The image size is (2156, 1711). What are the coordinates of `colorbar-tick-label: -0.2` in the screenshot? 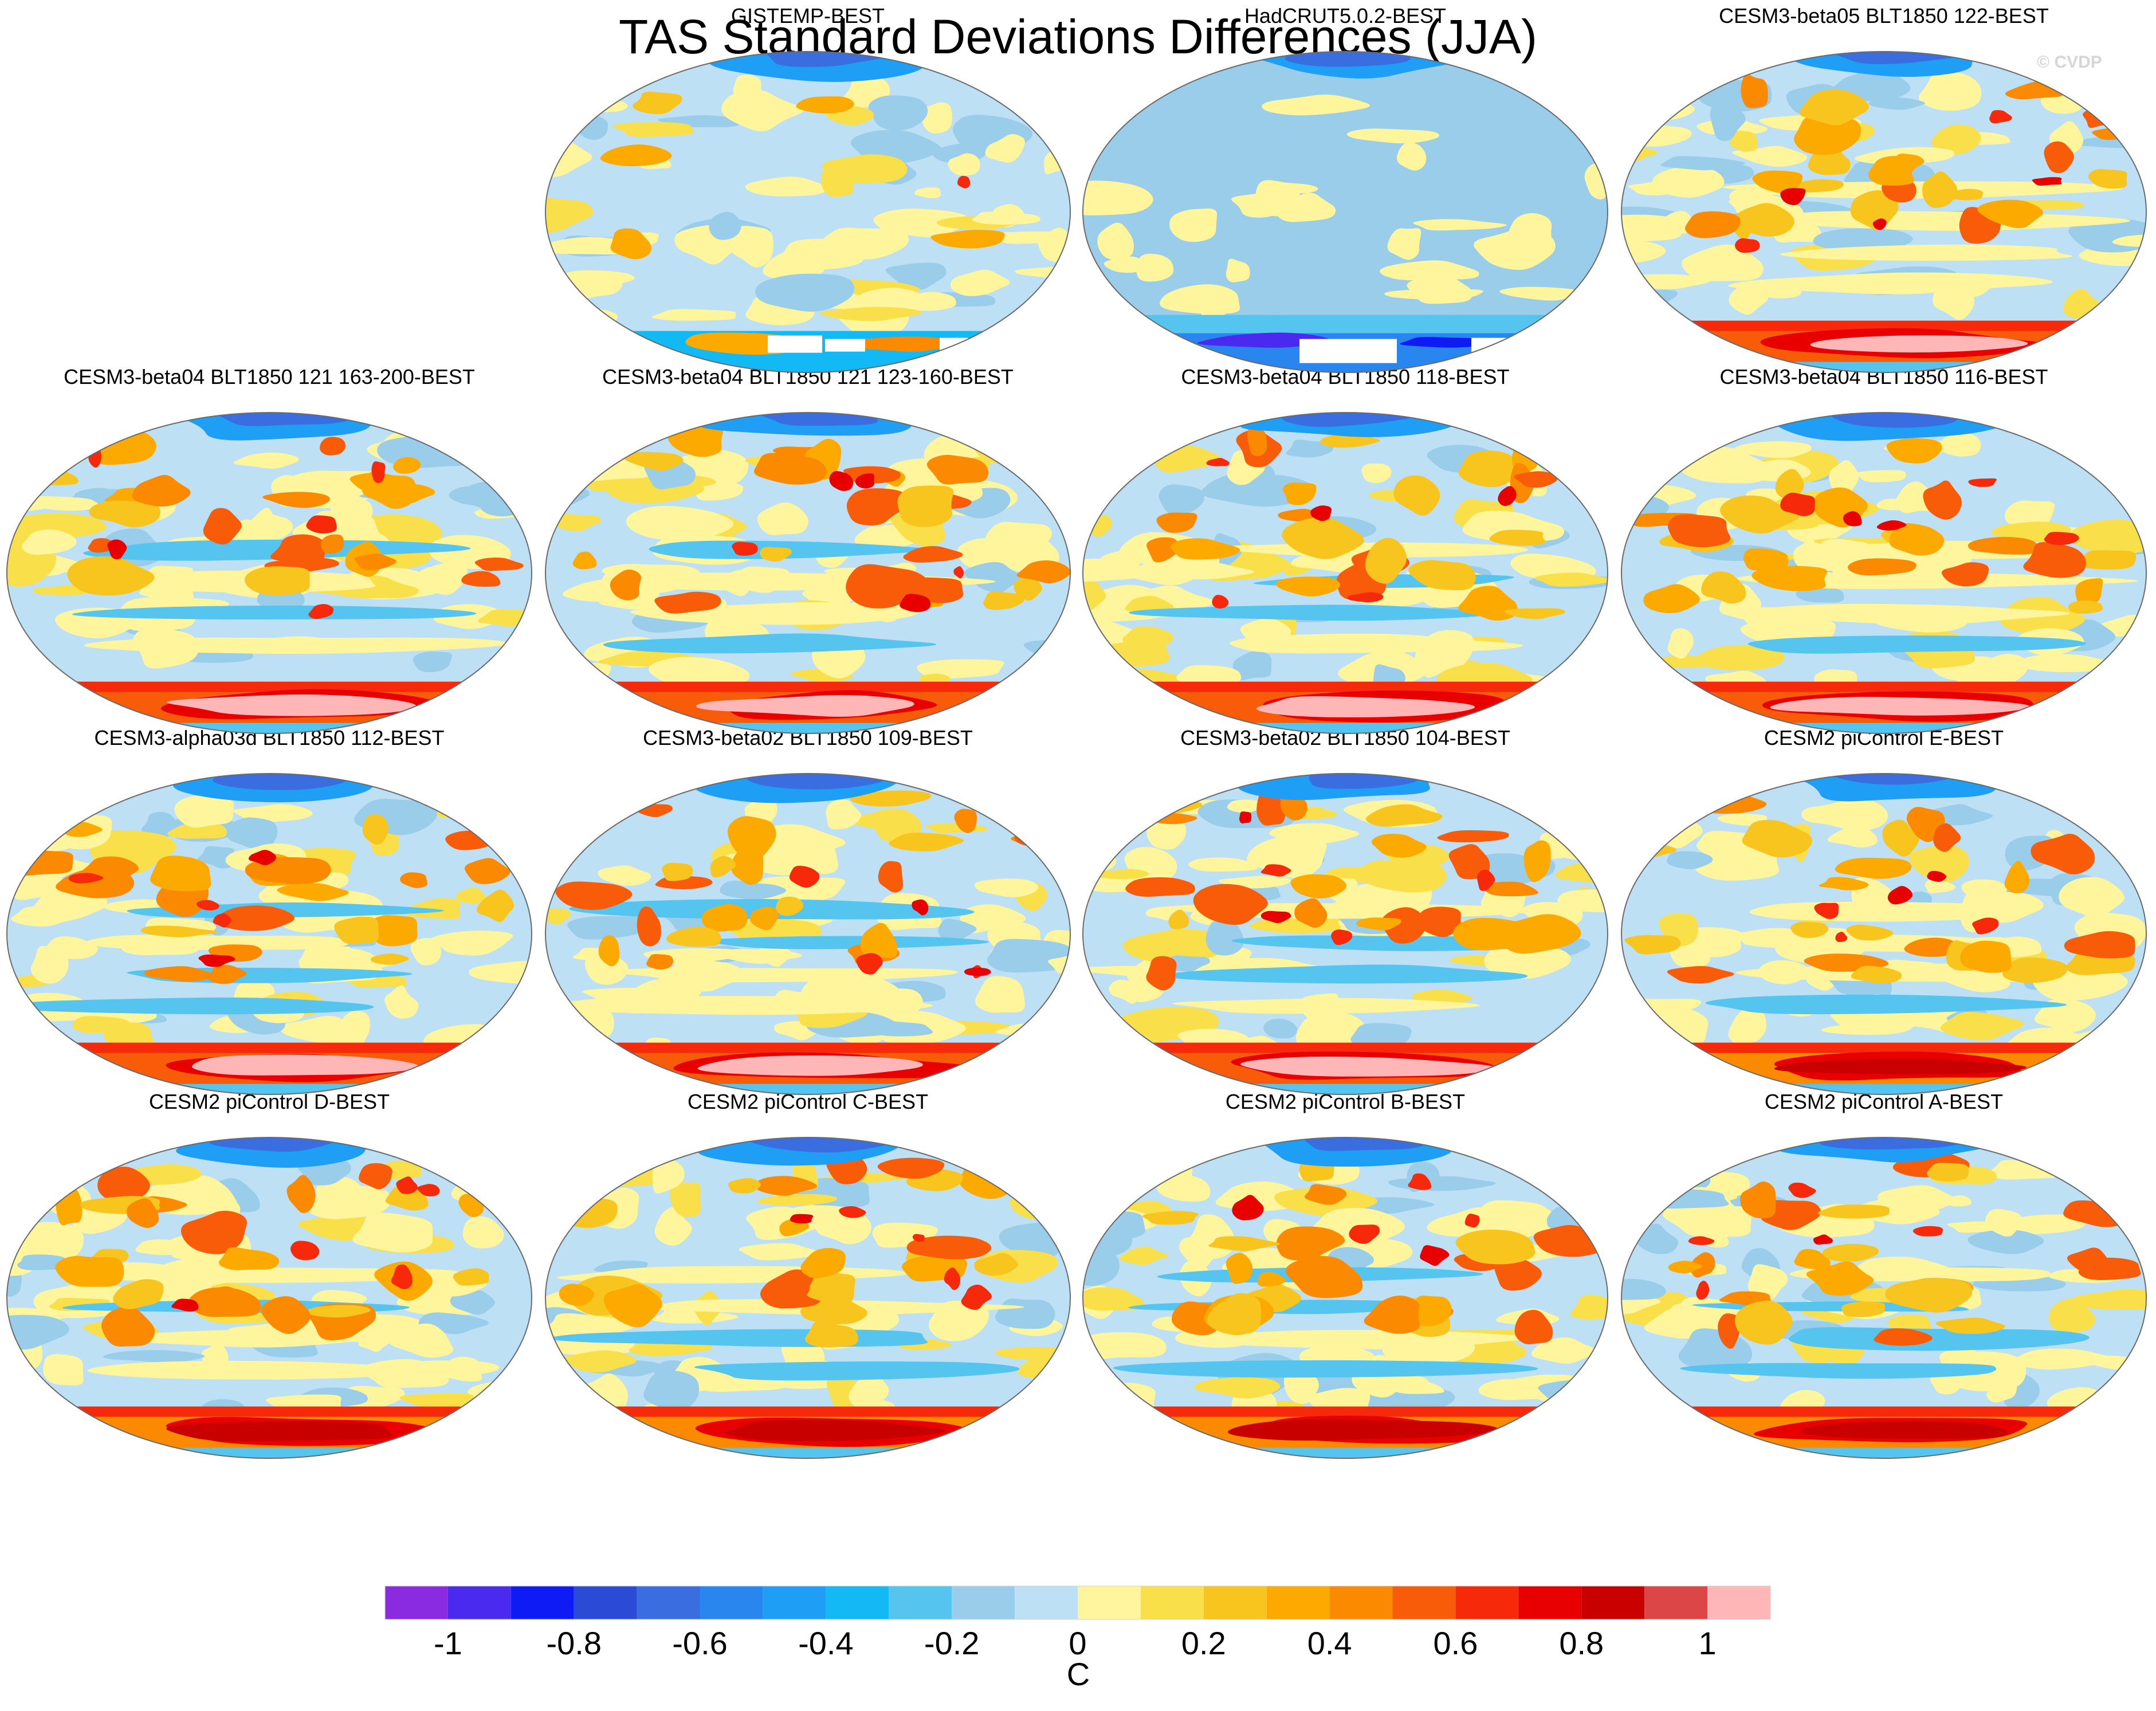 It's located at (952, 1643).